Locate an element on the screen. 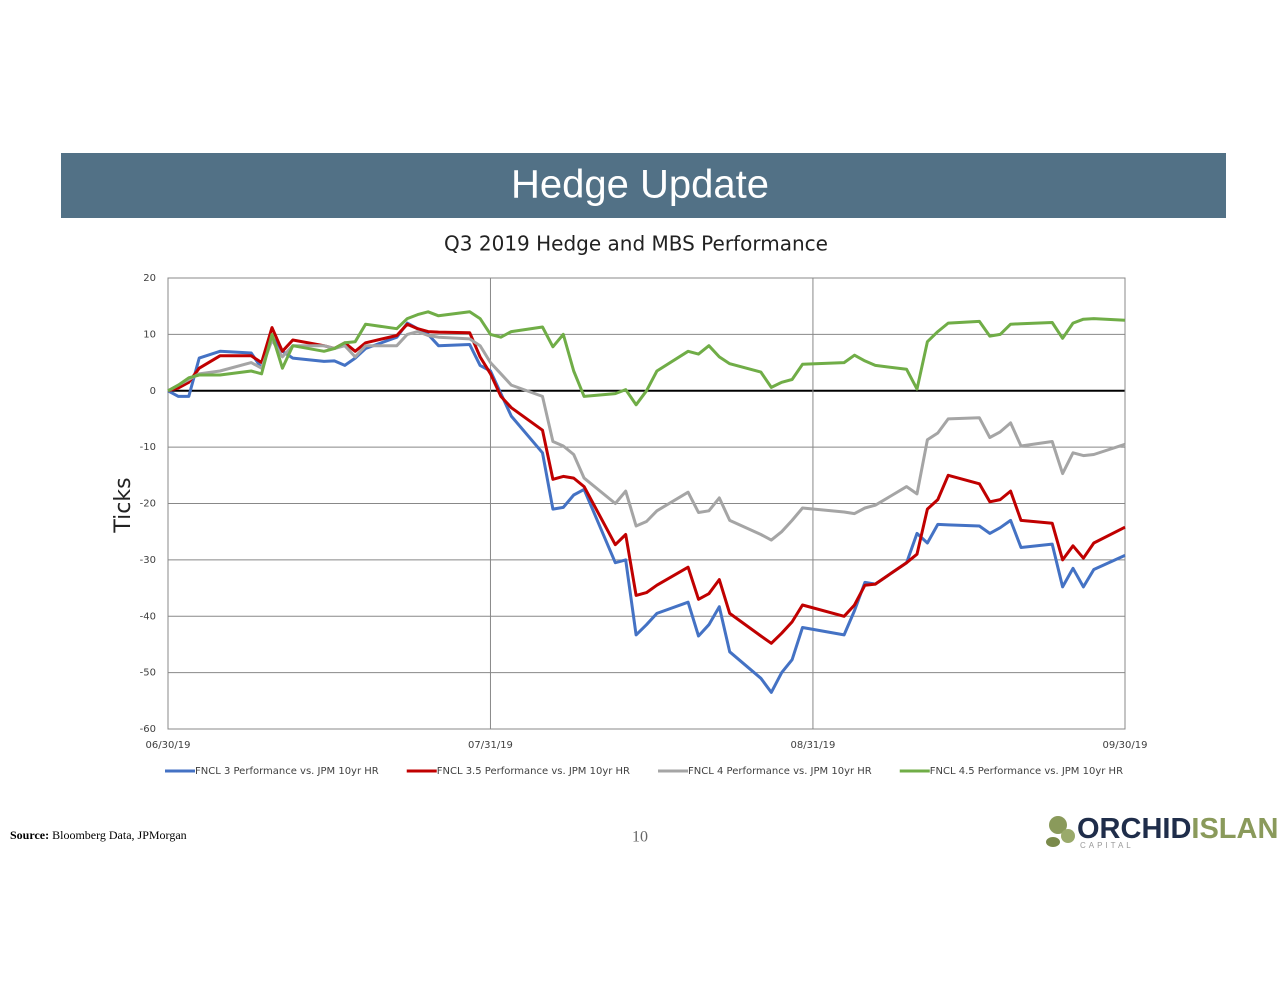 Image resolution: width=1280 pixels, height=989 pixels. legend-label: FNCL 3.5 Performance vs. JPM 10yr HR is located at coordinates (533, 771).